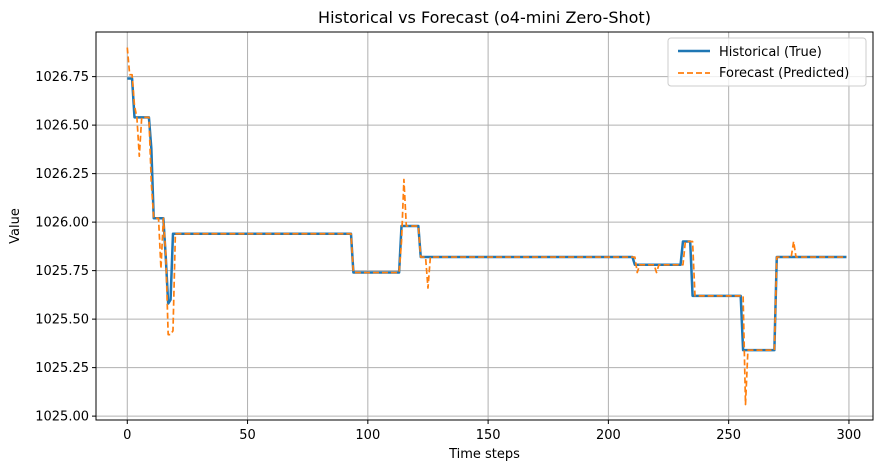  What do you see at coordinates (608, 435) in the screenshot?
I see `x-tick-label: 200` at bounding box center [608, 435].